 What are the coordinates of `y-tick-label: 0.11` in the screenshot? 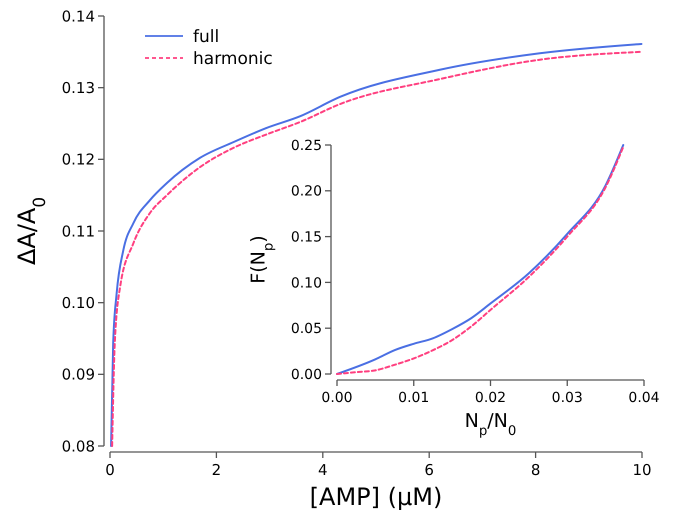 It's located at (78, 231).